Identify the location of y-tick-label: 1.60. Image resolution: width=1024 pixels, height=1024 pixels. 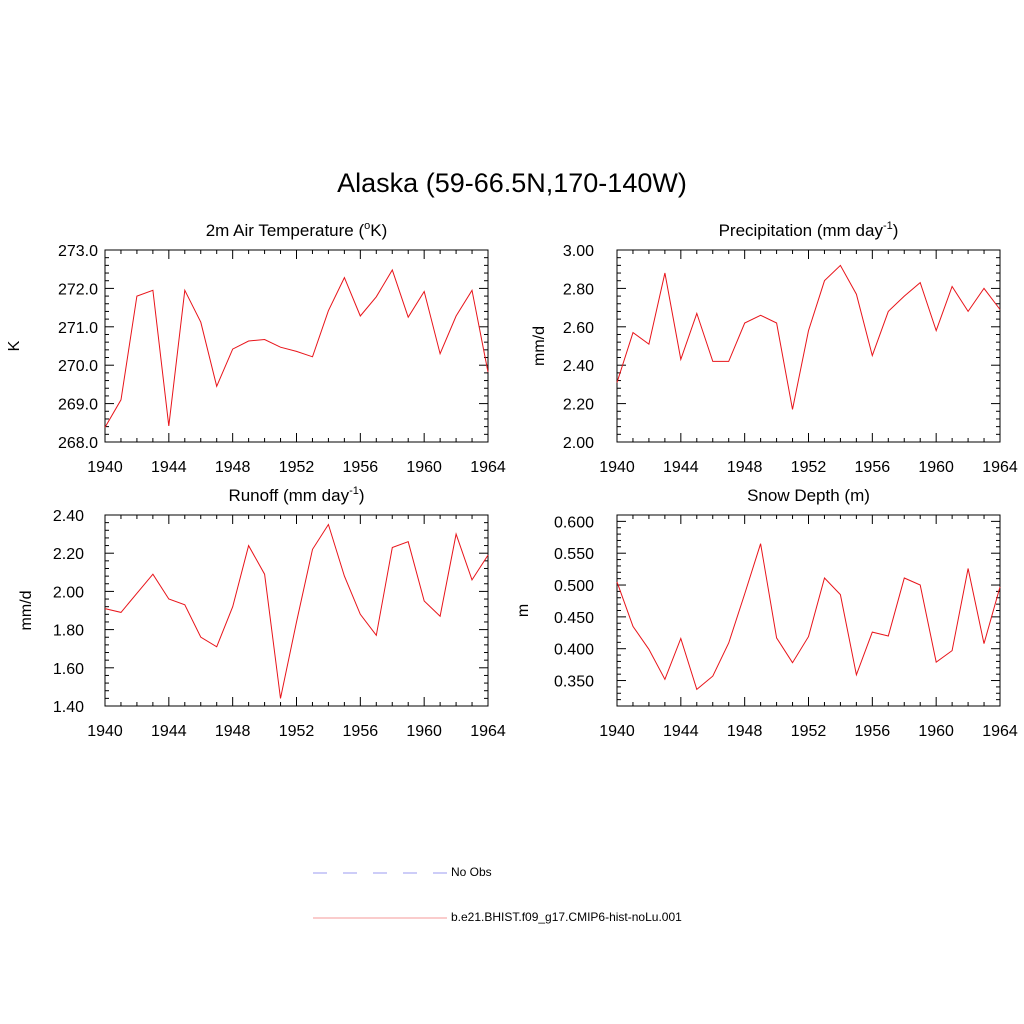
(68, 669).